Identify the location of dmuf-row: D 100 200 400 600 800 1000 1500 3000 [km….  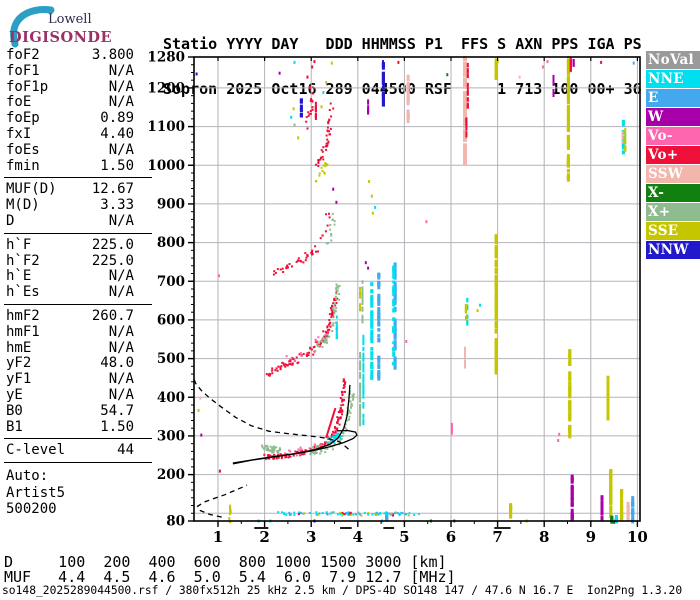
(225, 562).